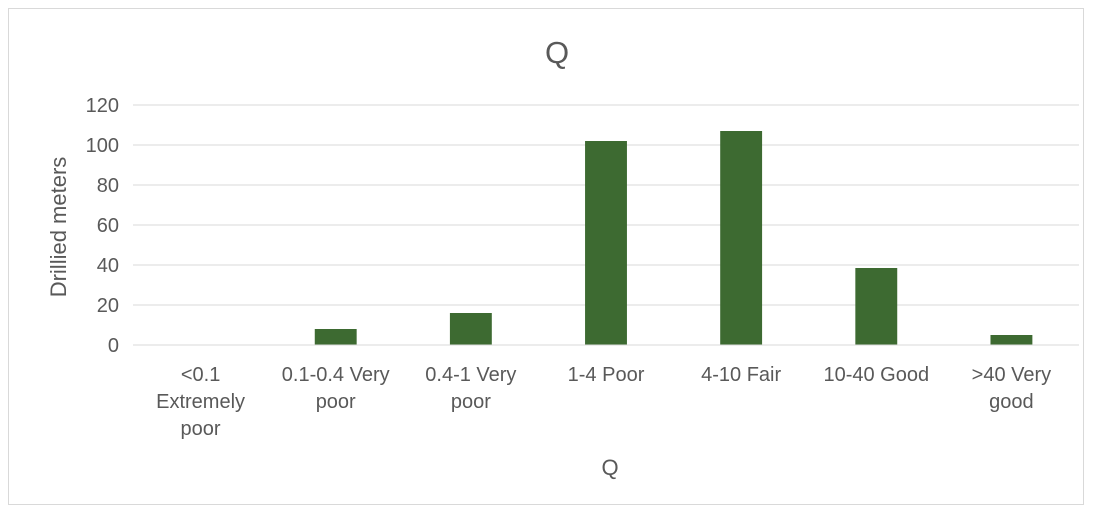 The width and height of the screenshot is (1093, 511). Describe the element at coordinates (108, 186) in the screenshot. I see `y-tick-label: 80` at that location.